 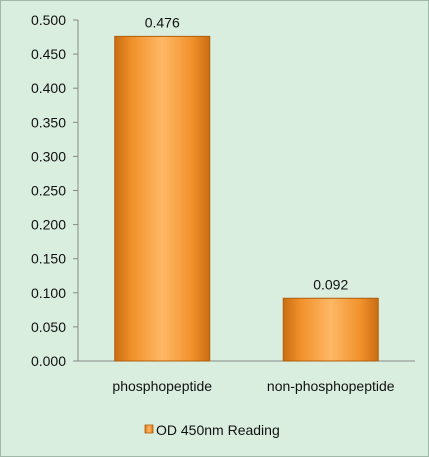 I want to click on y-tick-label: 0.050, so click(x=48, y=327).